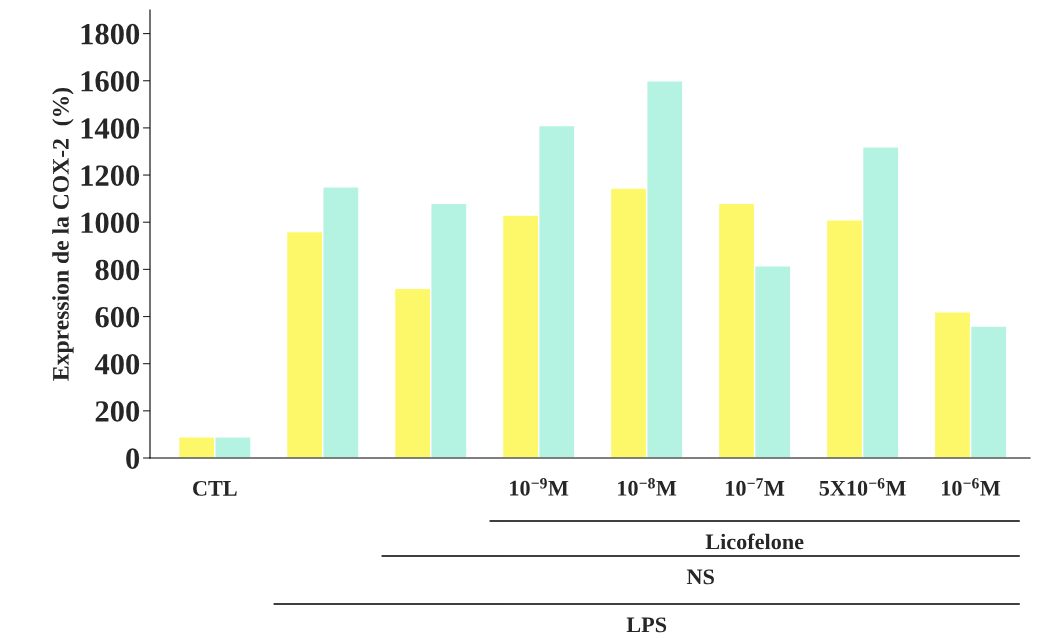  I want to click on y-tick-label: 600, so click(117, 317).